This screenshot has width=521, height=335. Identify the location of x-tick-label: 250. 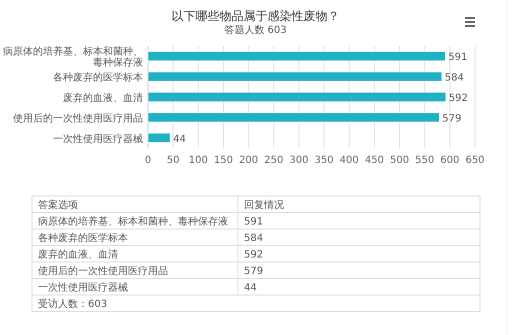
(274, 160).